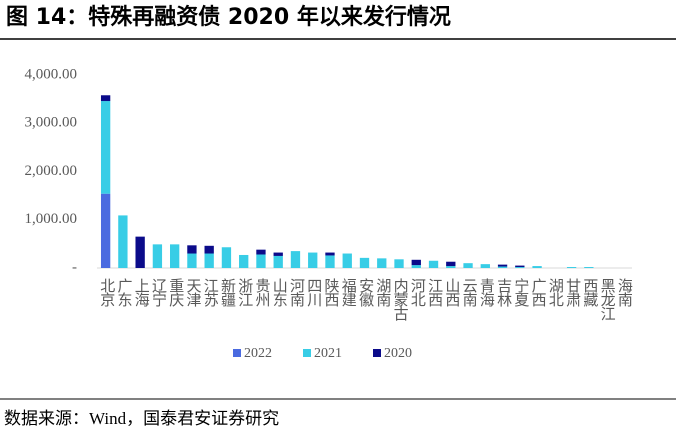  What do you see at coordinates (175, 292) in the screenshot?
I see `x-tick-label: 重庆` at bounding box center [175, 292].